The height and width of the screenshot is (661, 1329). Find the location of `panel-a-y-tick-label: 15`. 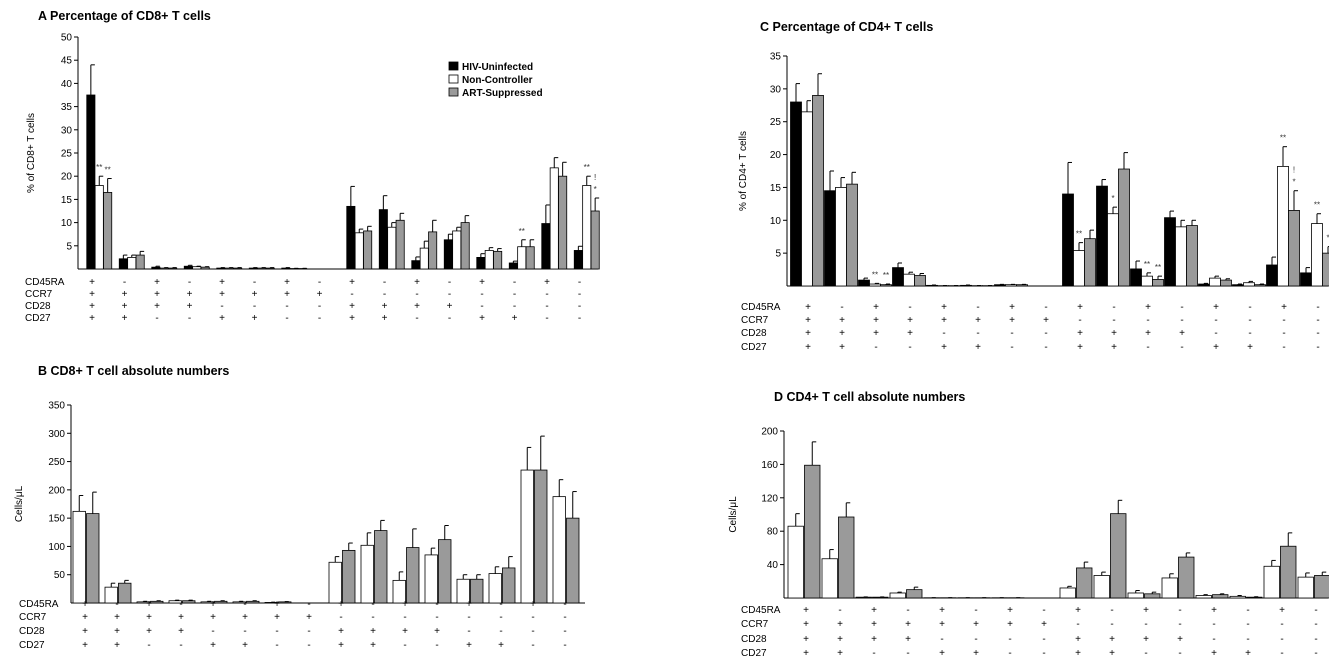

panel-a-y-tick-label: 15 is located at coordinates (67, 200).